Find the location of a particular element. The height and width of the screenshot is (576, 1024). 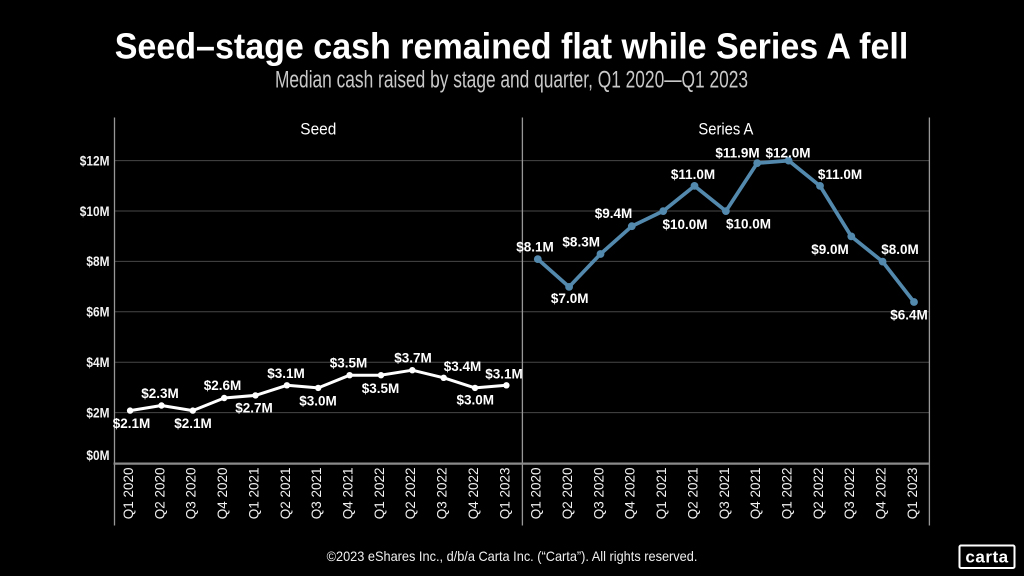

svg-text: carta is located at coordinates (986, 556).